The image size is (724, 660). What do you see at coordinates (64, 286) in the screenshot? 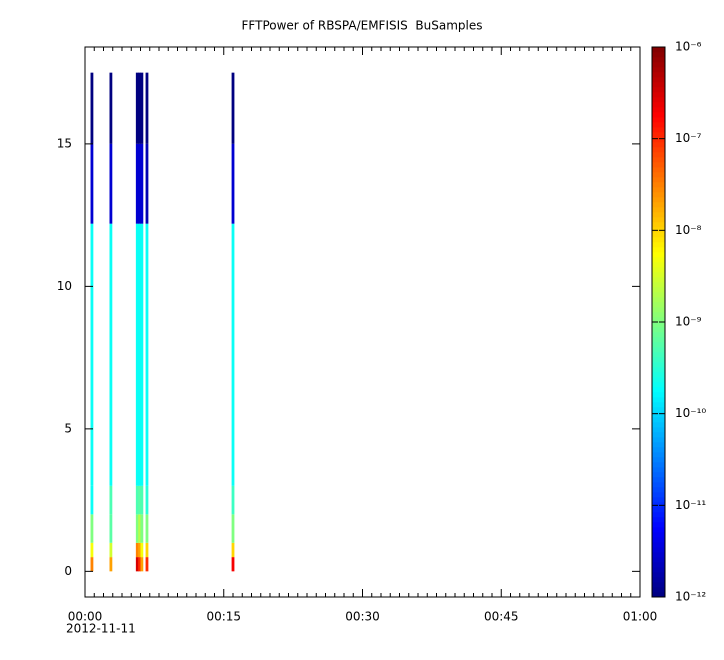
I see `y-tick-label: 10` at bounding box center [64, 286].